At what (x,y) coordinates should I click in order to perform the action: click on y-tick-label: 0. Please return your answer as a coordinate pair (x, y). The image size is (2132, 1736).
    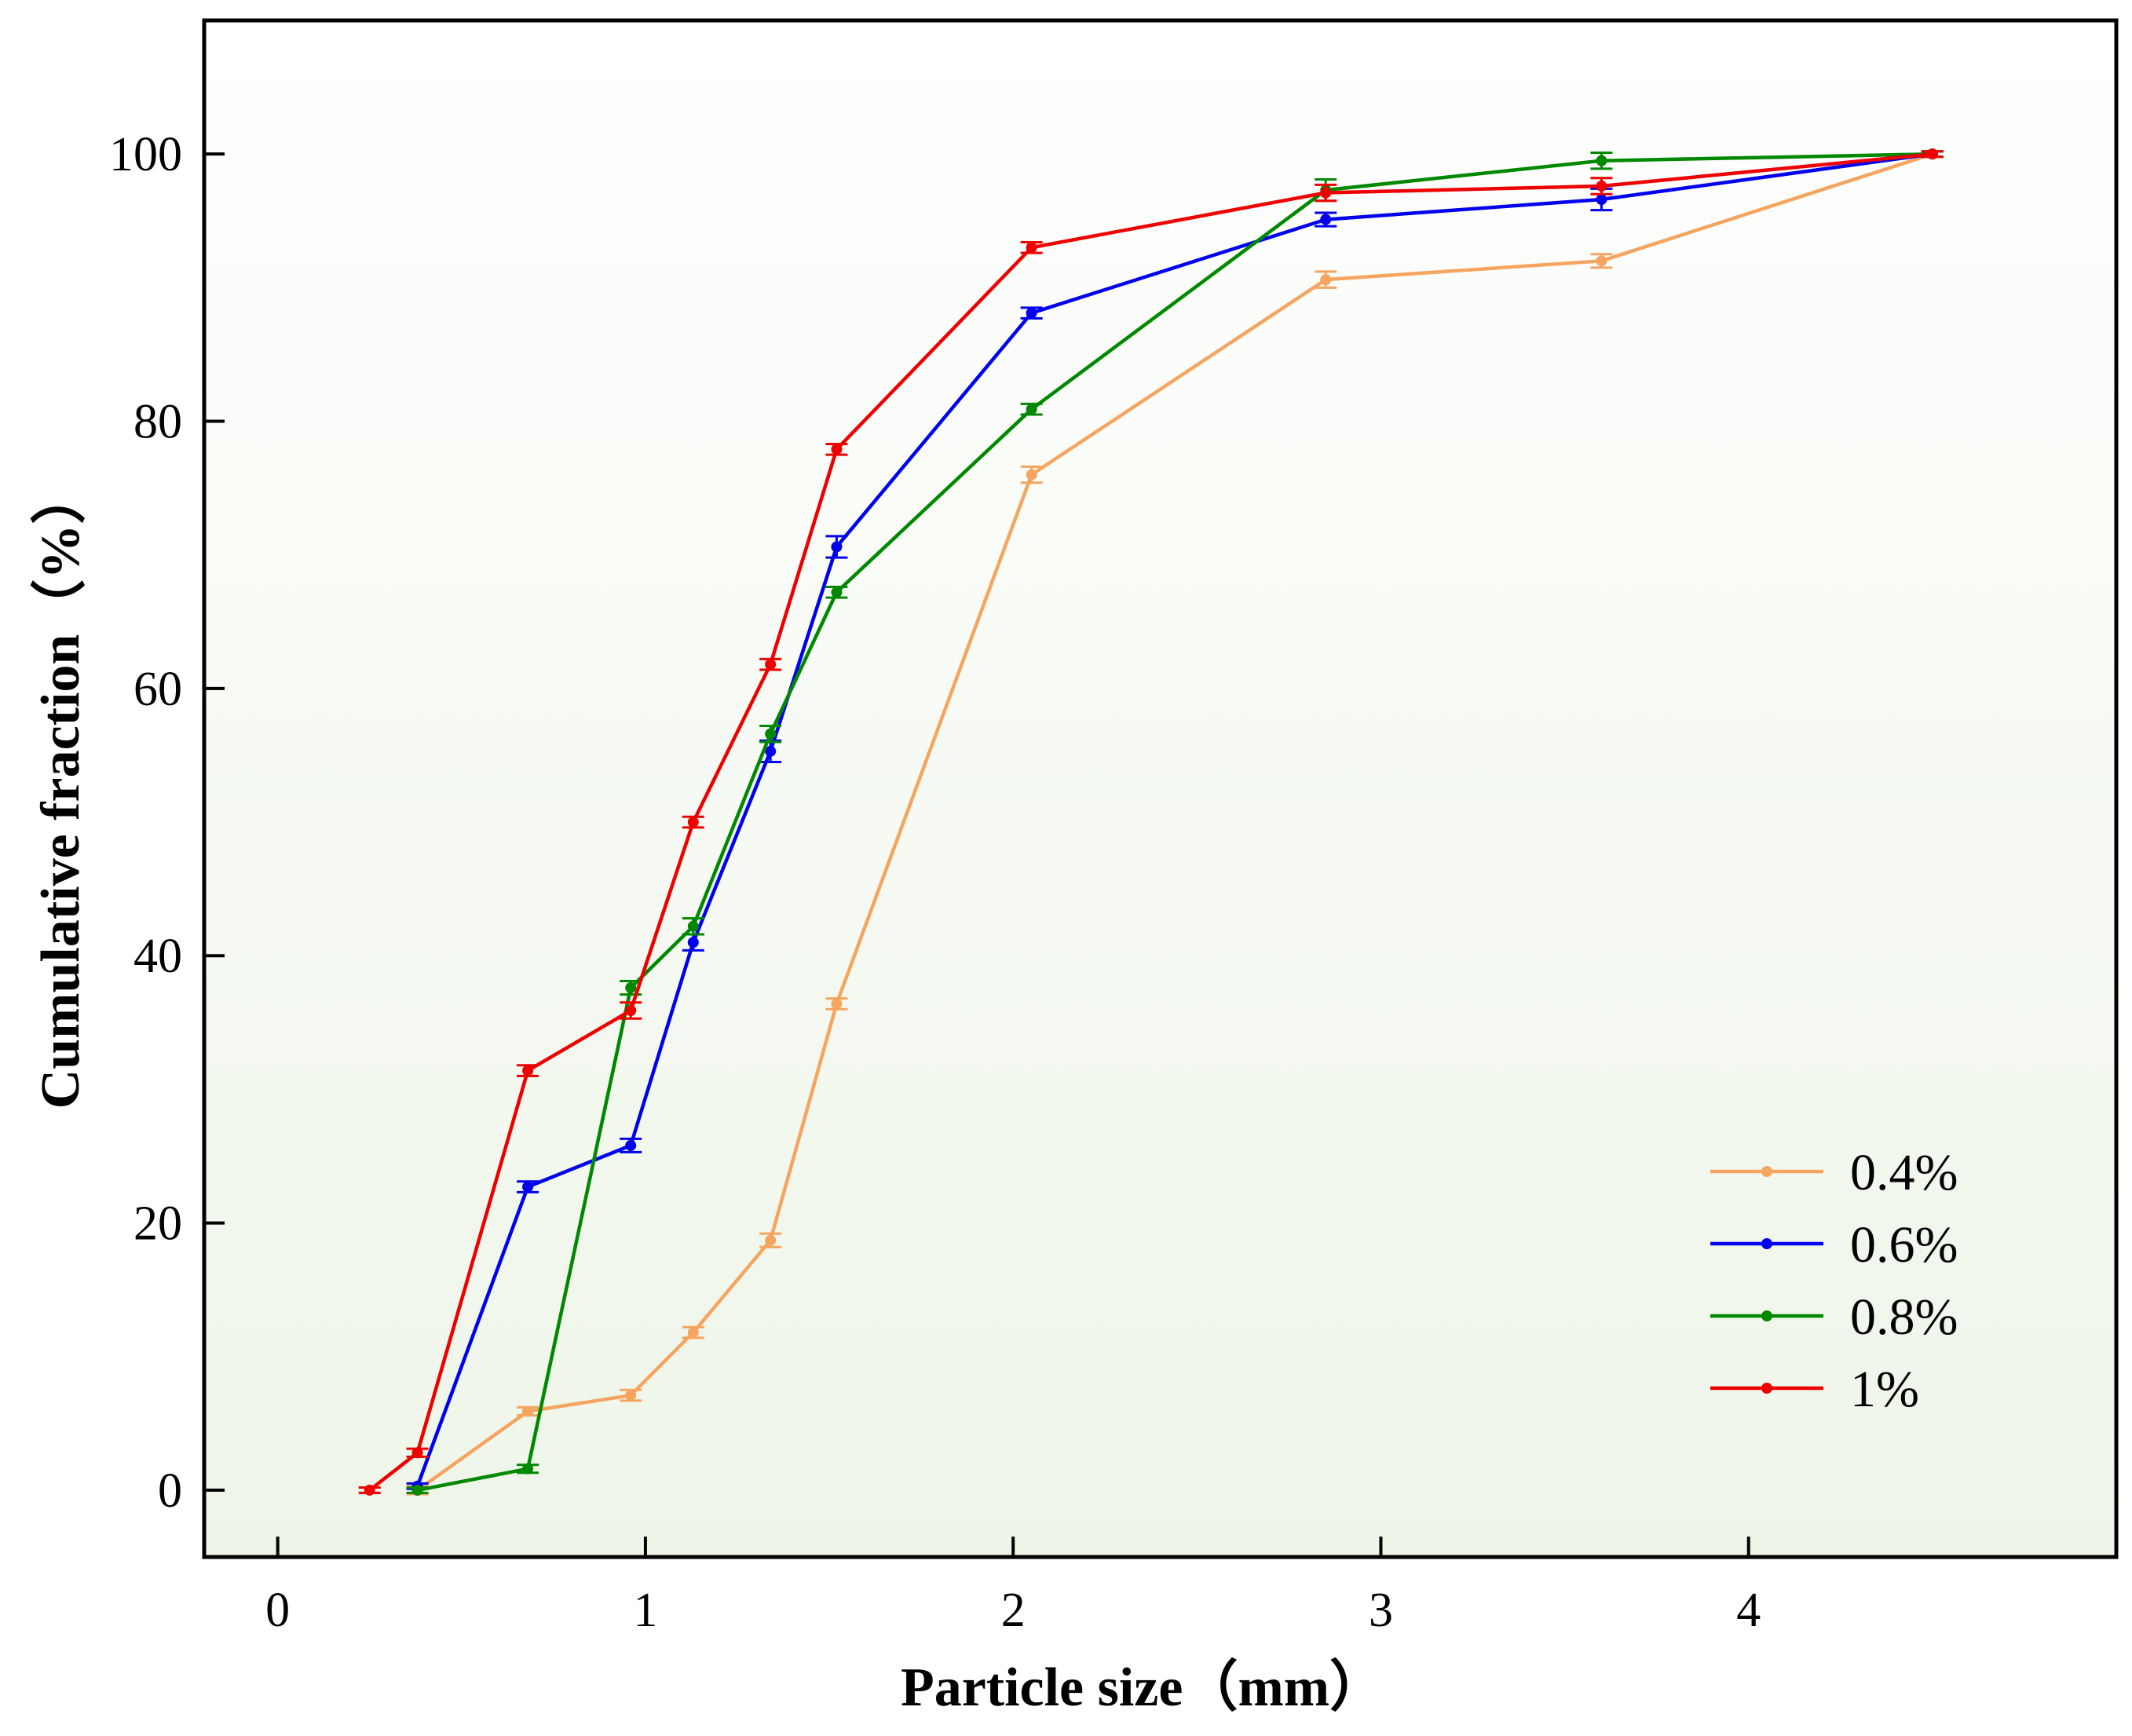
    Looking at the image, I should click on (170, 1491).